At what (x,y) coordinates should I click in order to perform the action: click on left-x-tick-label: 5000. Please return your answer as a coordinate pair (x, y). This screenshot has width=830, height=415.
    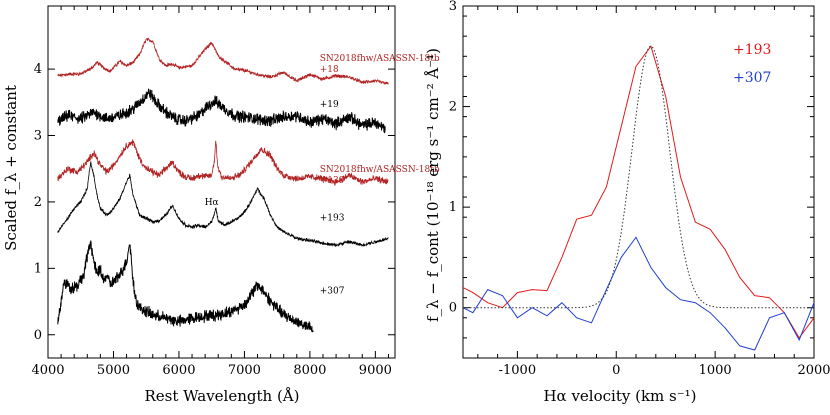
    Looking at the image, I should click on (113, 370).